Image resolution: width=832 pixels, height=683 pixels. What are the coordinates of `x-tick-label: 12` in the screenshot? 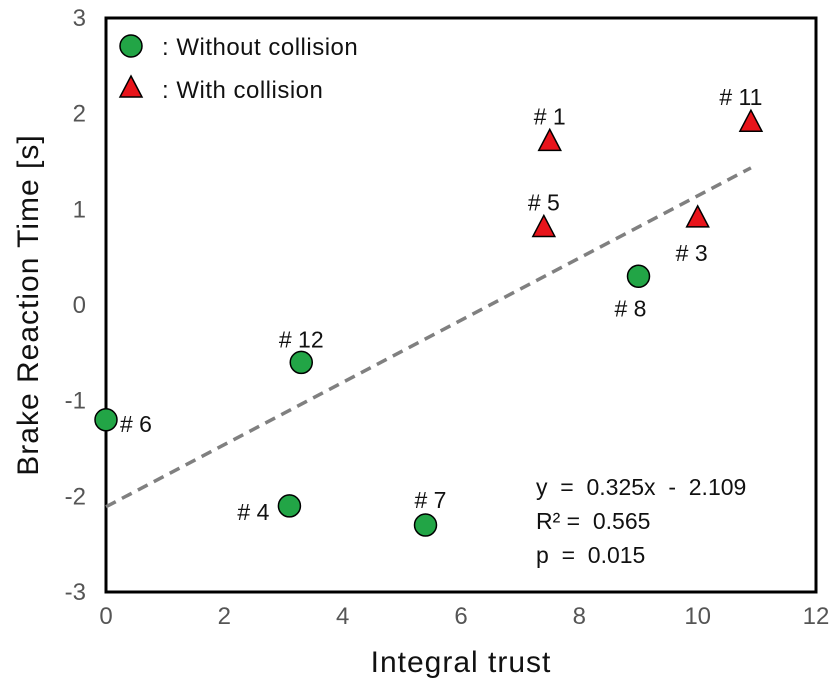 It's located at (816, 616).